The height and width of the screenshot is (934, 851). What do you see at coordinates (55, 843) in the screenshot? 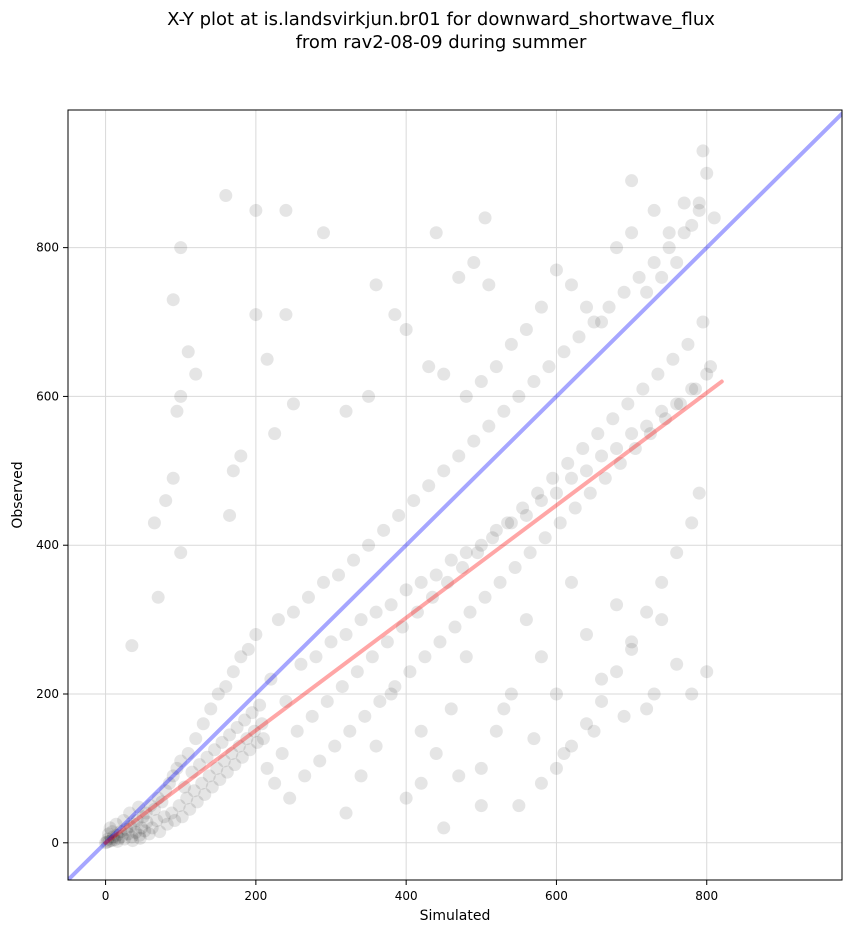
I see `y-tick-label-0: 0` at bounding box center [55, 843].